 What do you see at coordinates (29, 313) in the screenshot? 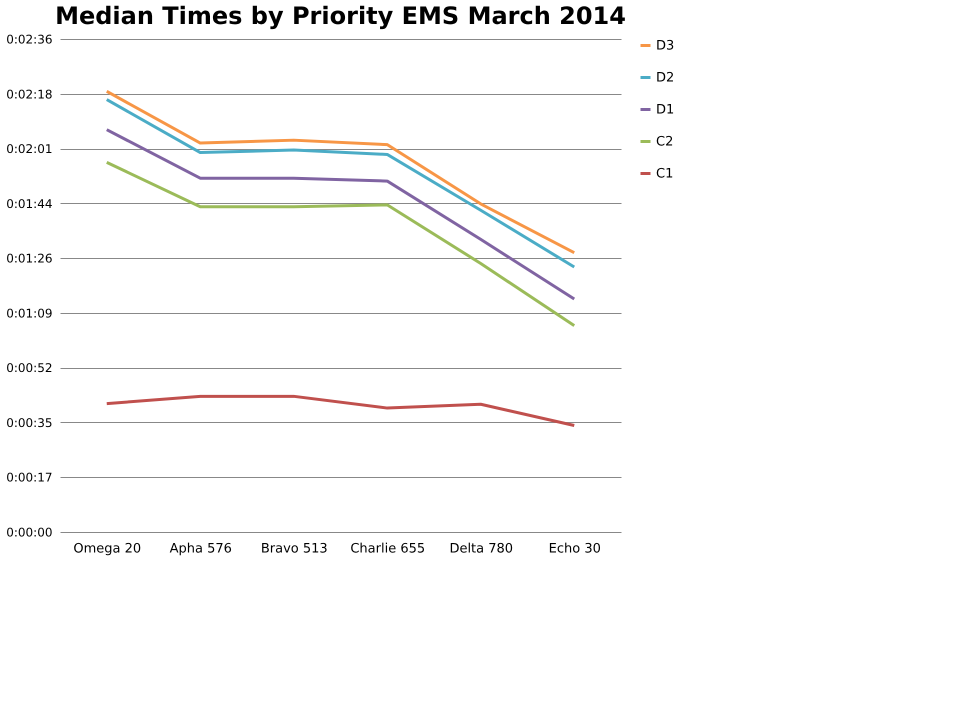
I see `y-tick-label: 0:01:09` at bounding box center [29, 313].